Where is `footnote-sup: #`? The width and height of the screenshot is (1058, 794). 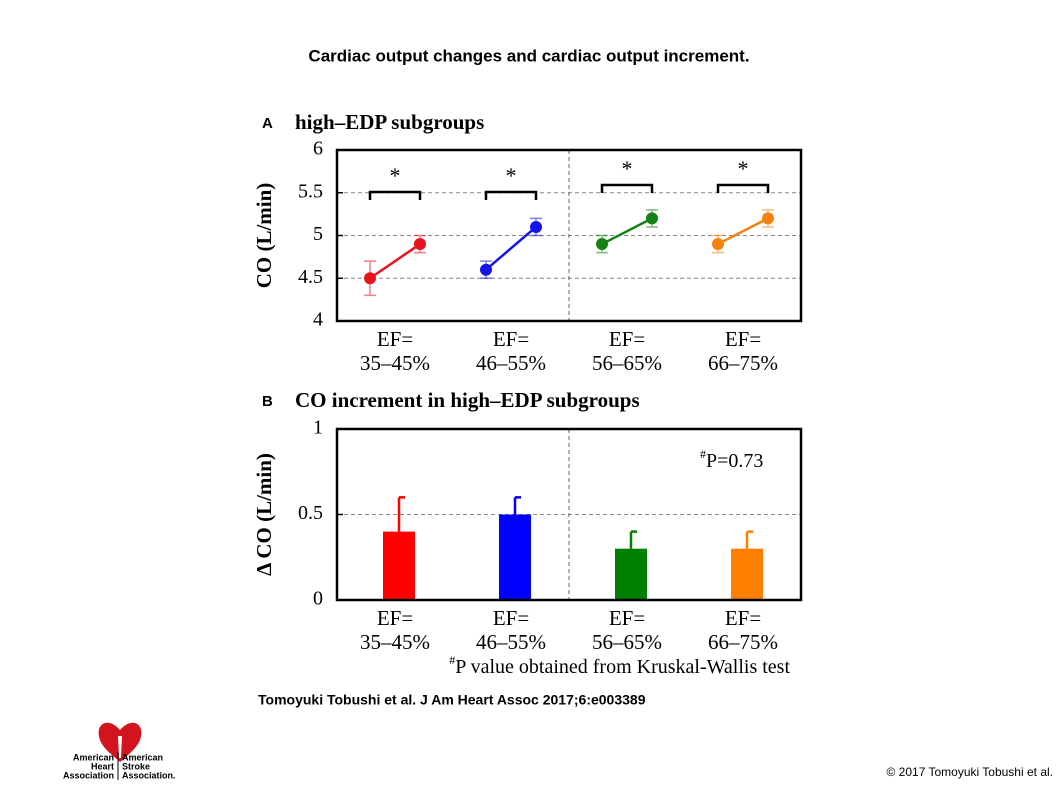
footnote-sup: # is located at coordinates (452, 660).